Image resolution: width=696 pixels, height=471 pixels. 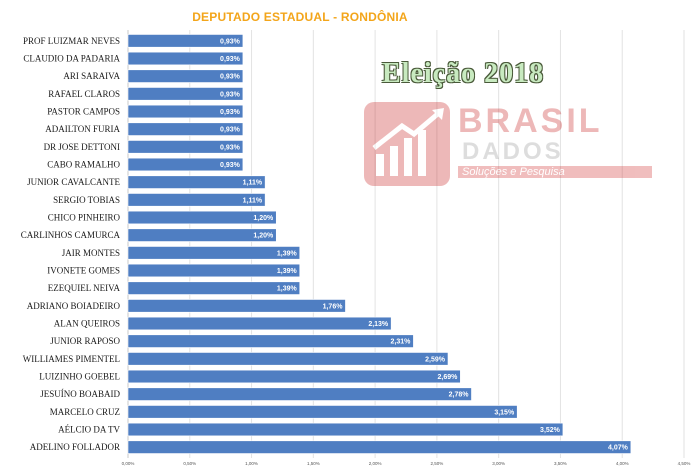 I want to click on category-label: CABO RAMALHO, so click(x=83, y=165).